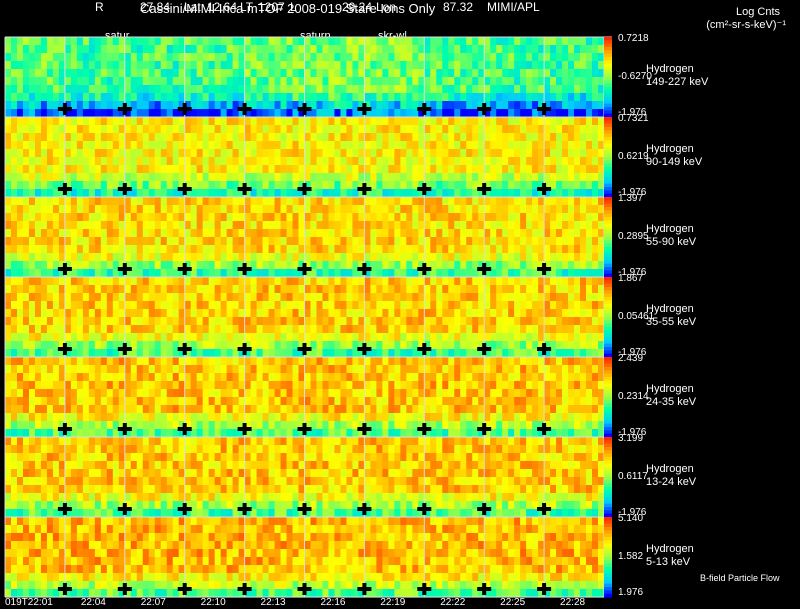  I want to click on energy-range: 55-90 keV, so click(671, 242).